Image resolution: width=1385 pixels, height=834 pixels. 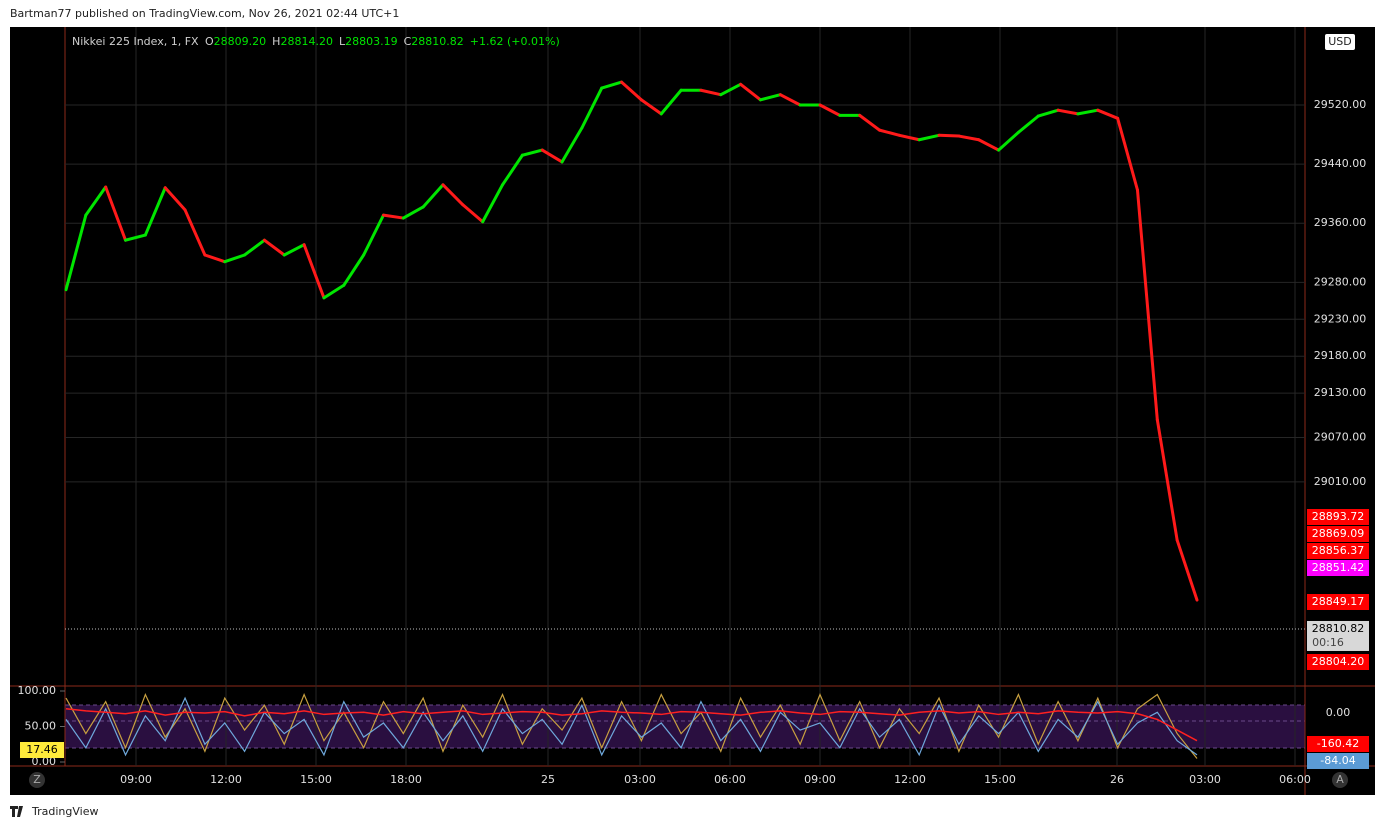 What do you see at coordinates (1117, 779) in the screenshot?
I see `x-tick-label: 26` at bounding box center [1117, 779].